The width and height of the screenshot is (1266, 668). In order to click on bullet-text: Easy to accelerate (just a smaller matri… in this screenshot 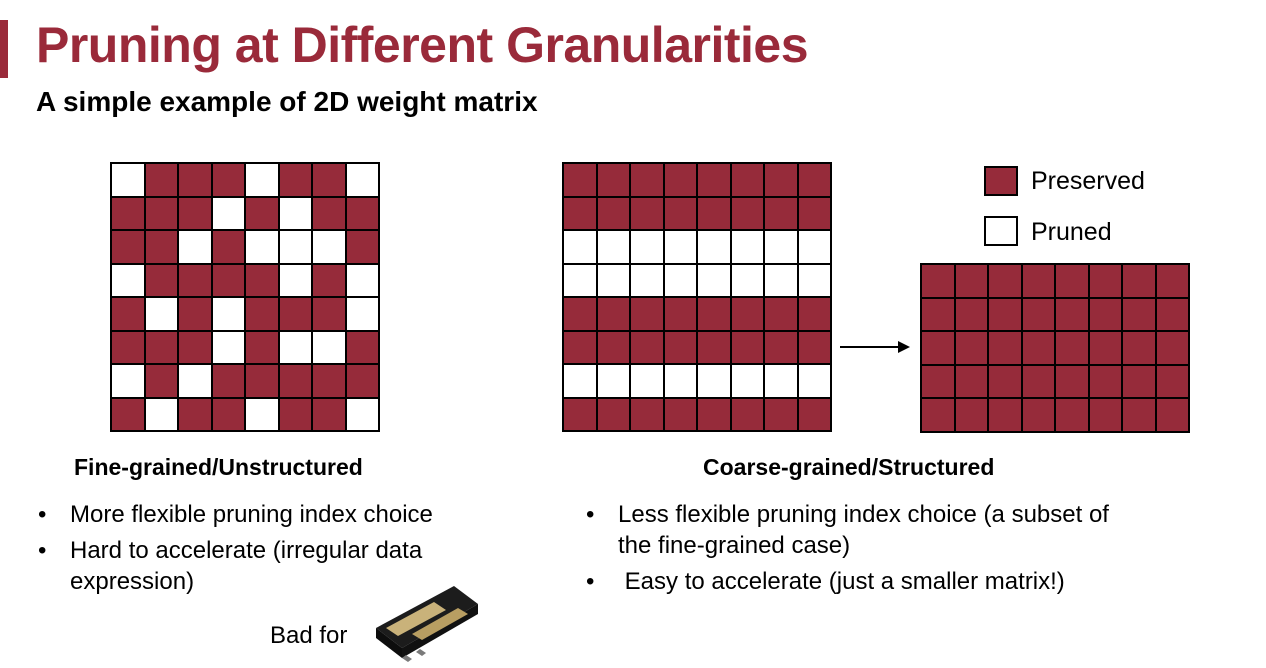, I will do `click(841, 581)`.